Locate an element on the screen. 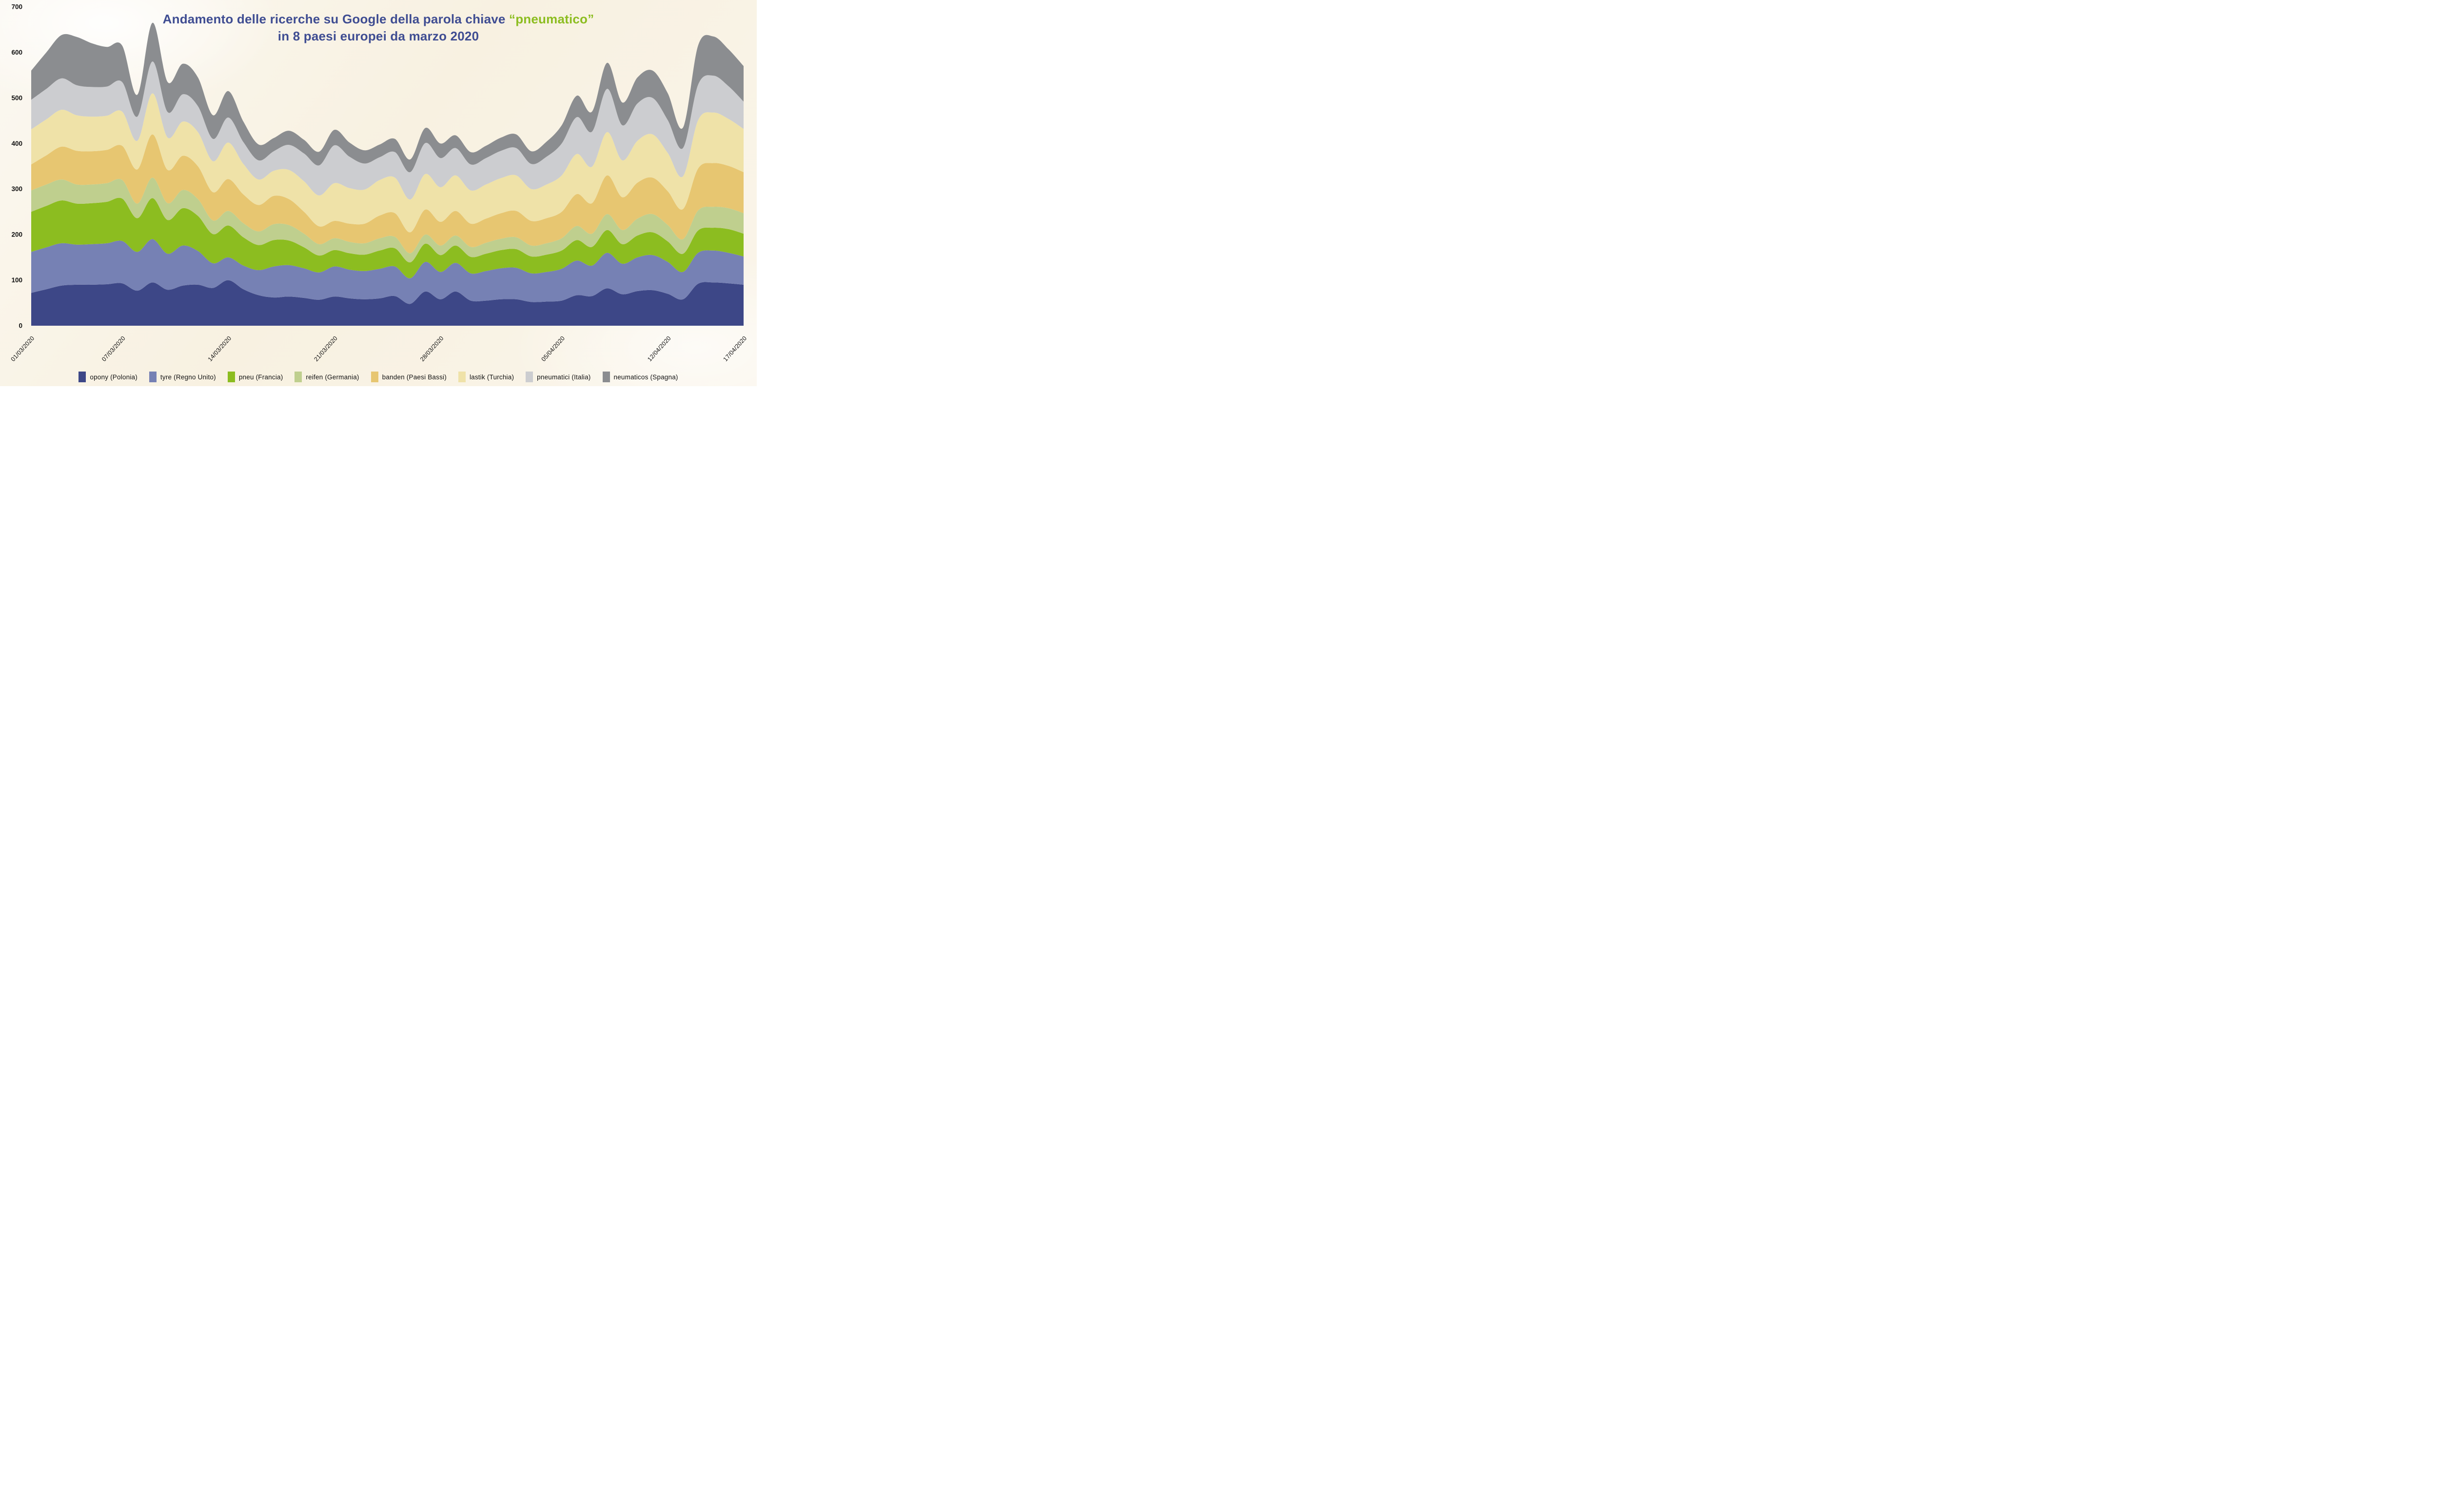 This screenshot has height=1512, width=2438. legend-swatch-opony is located at coordinates (82, 377).